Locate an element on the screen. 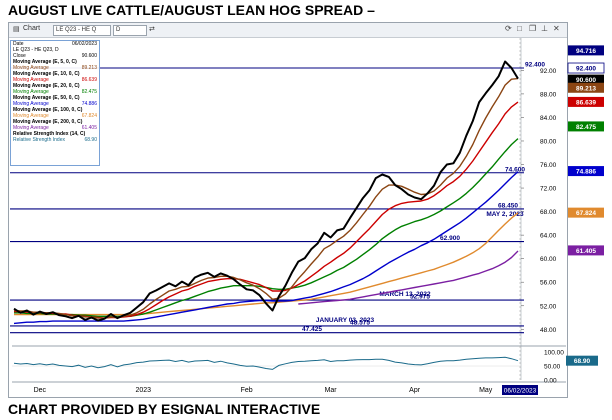  y-tick-label: 56.00 is located at coordinates (548, 283).